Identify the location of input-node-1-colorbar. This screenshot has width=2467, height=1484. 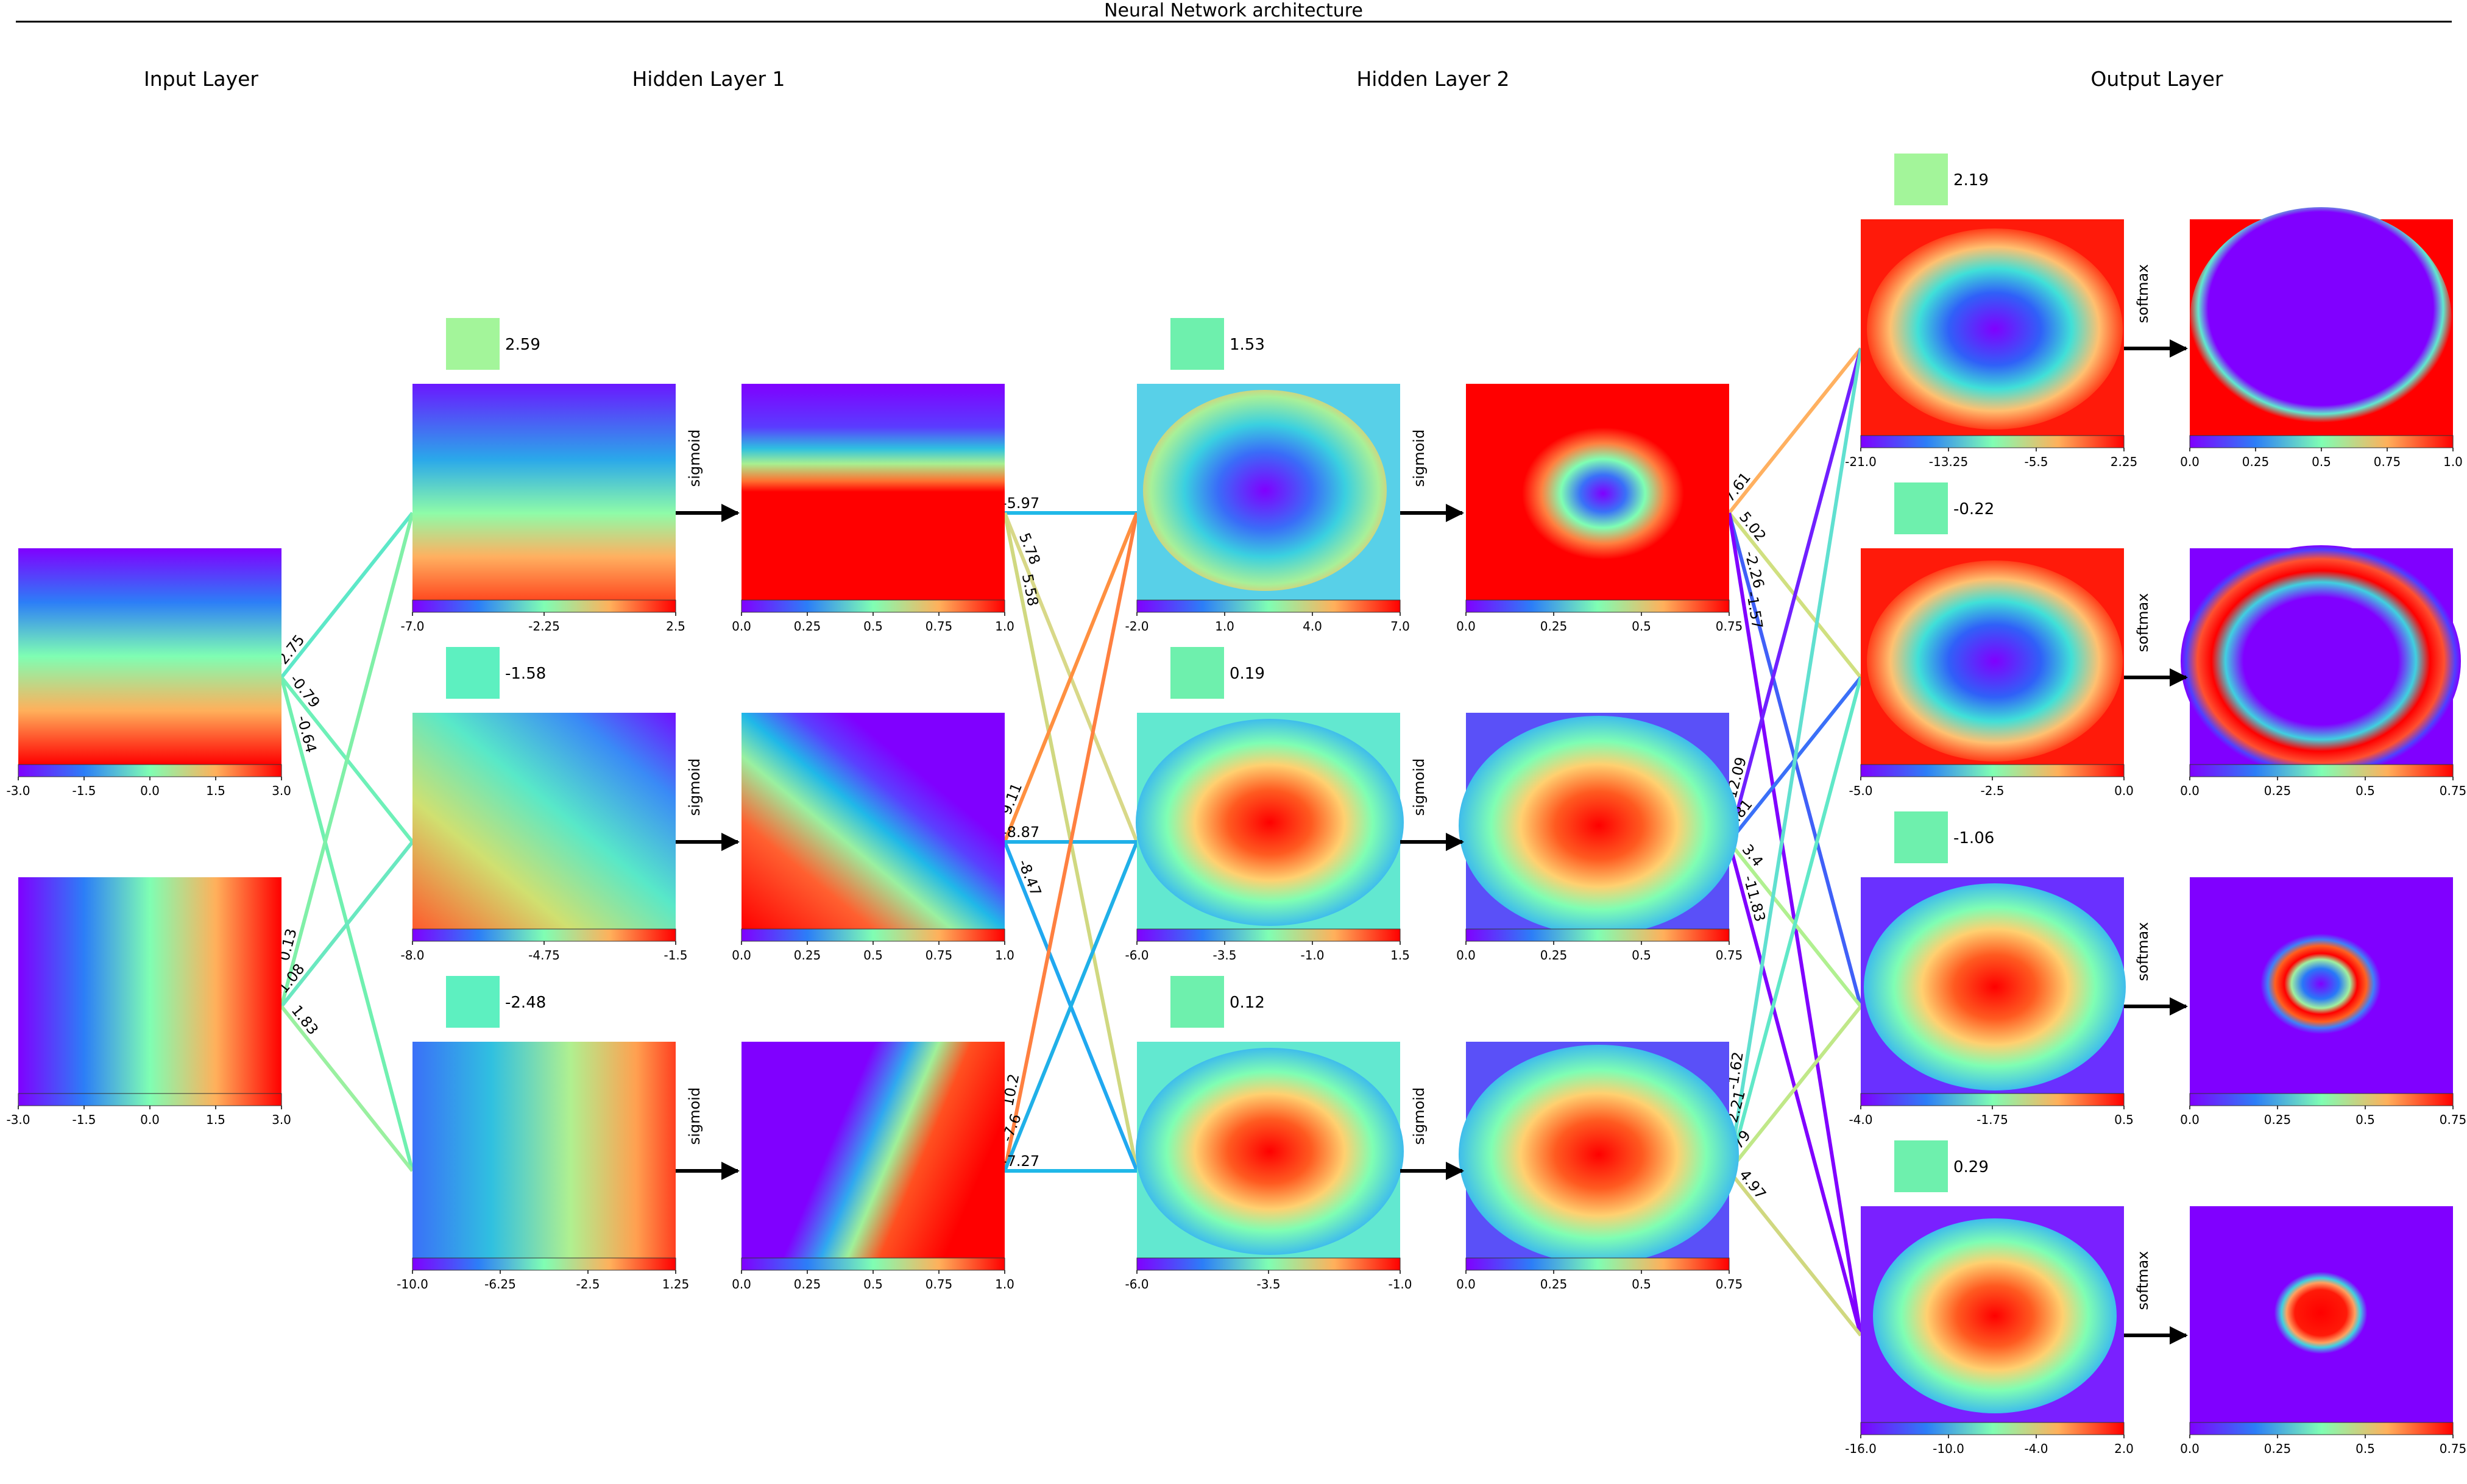
(150, 770).